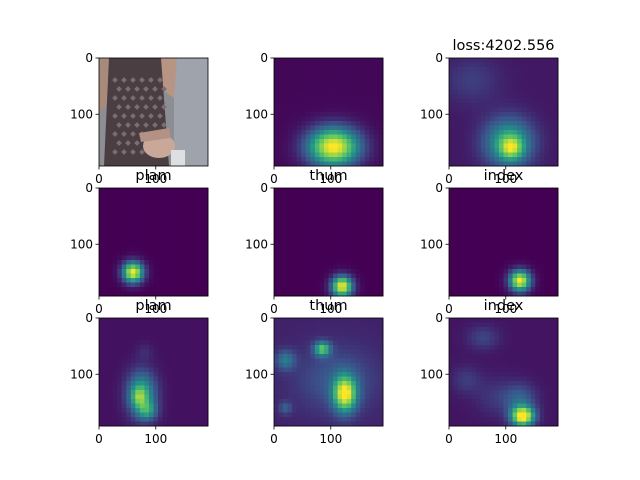 The height and width of the screenshot is (480, 640). I want to click on y-tick-label: 0, so click(89, 318).